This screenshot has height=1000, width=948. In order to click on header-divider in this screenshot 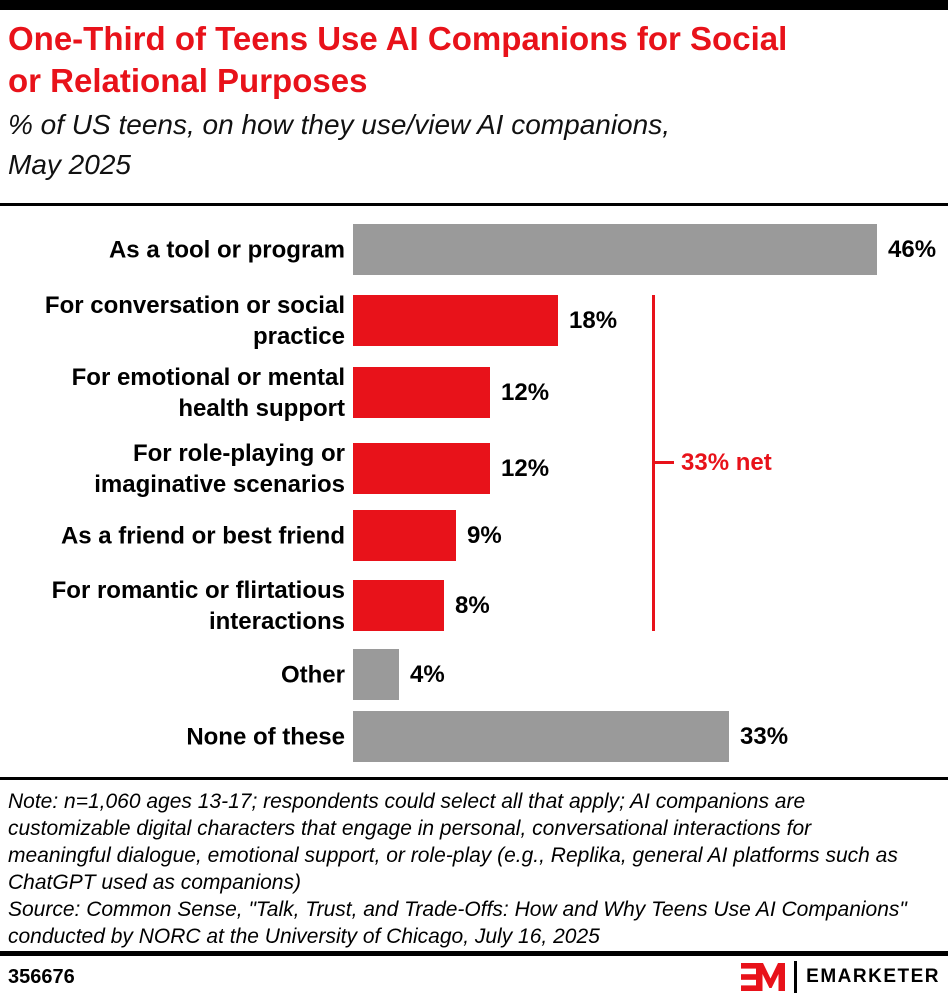, I will do `click(474, 204)`.